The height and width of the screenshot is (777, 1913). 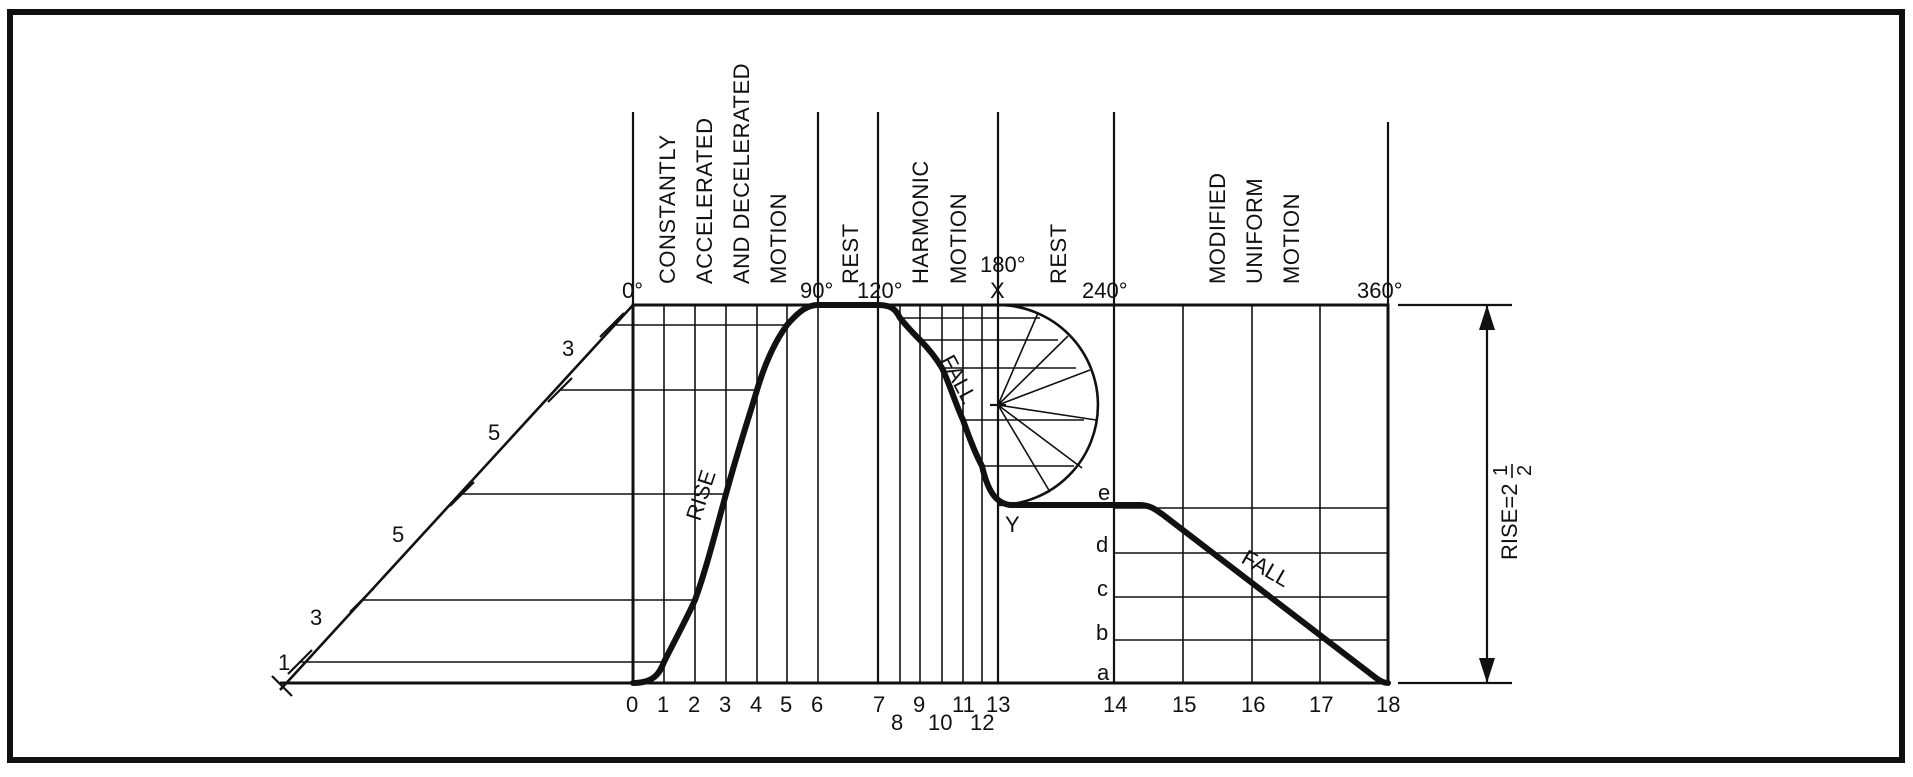 What do you see at coordinates (1380, 290) in the screenshot?
I see `degree-360: 360°` at bounding box center [1380, 290].